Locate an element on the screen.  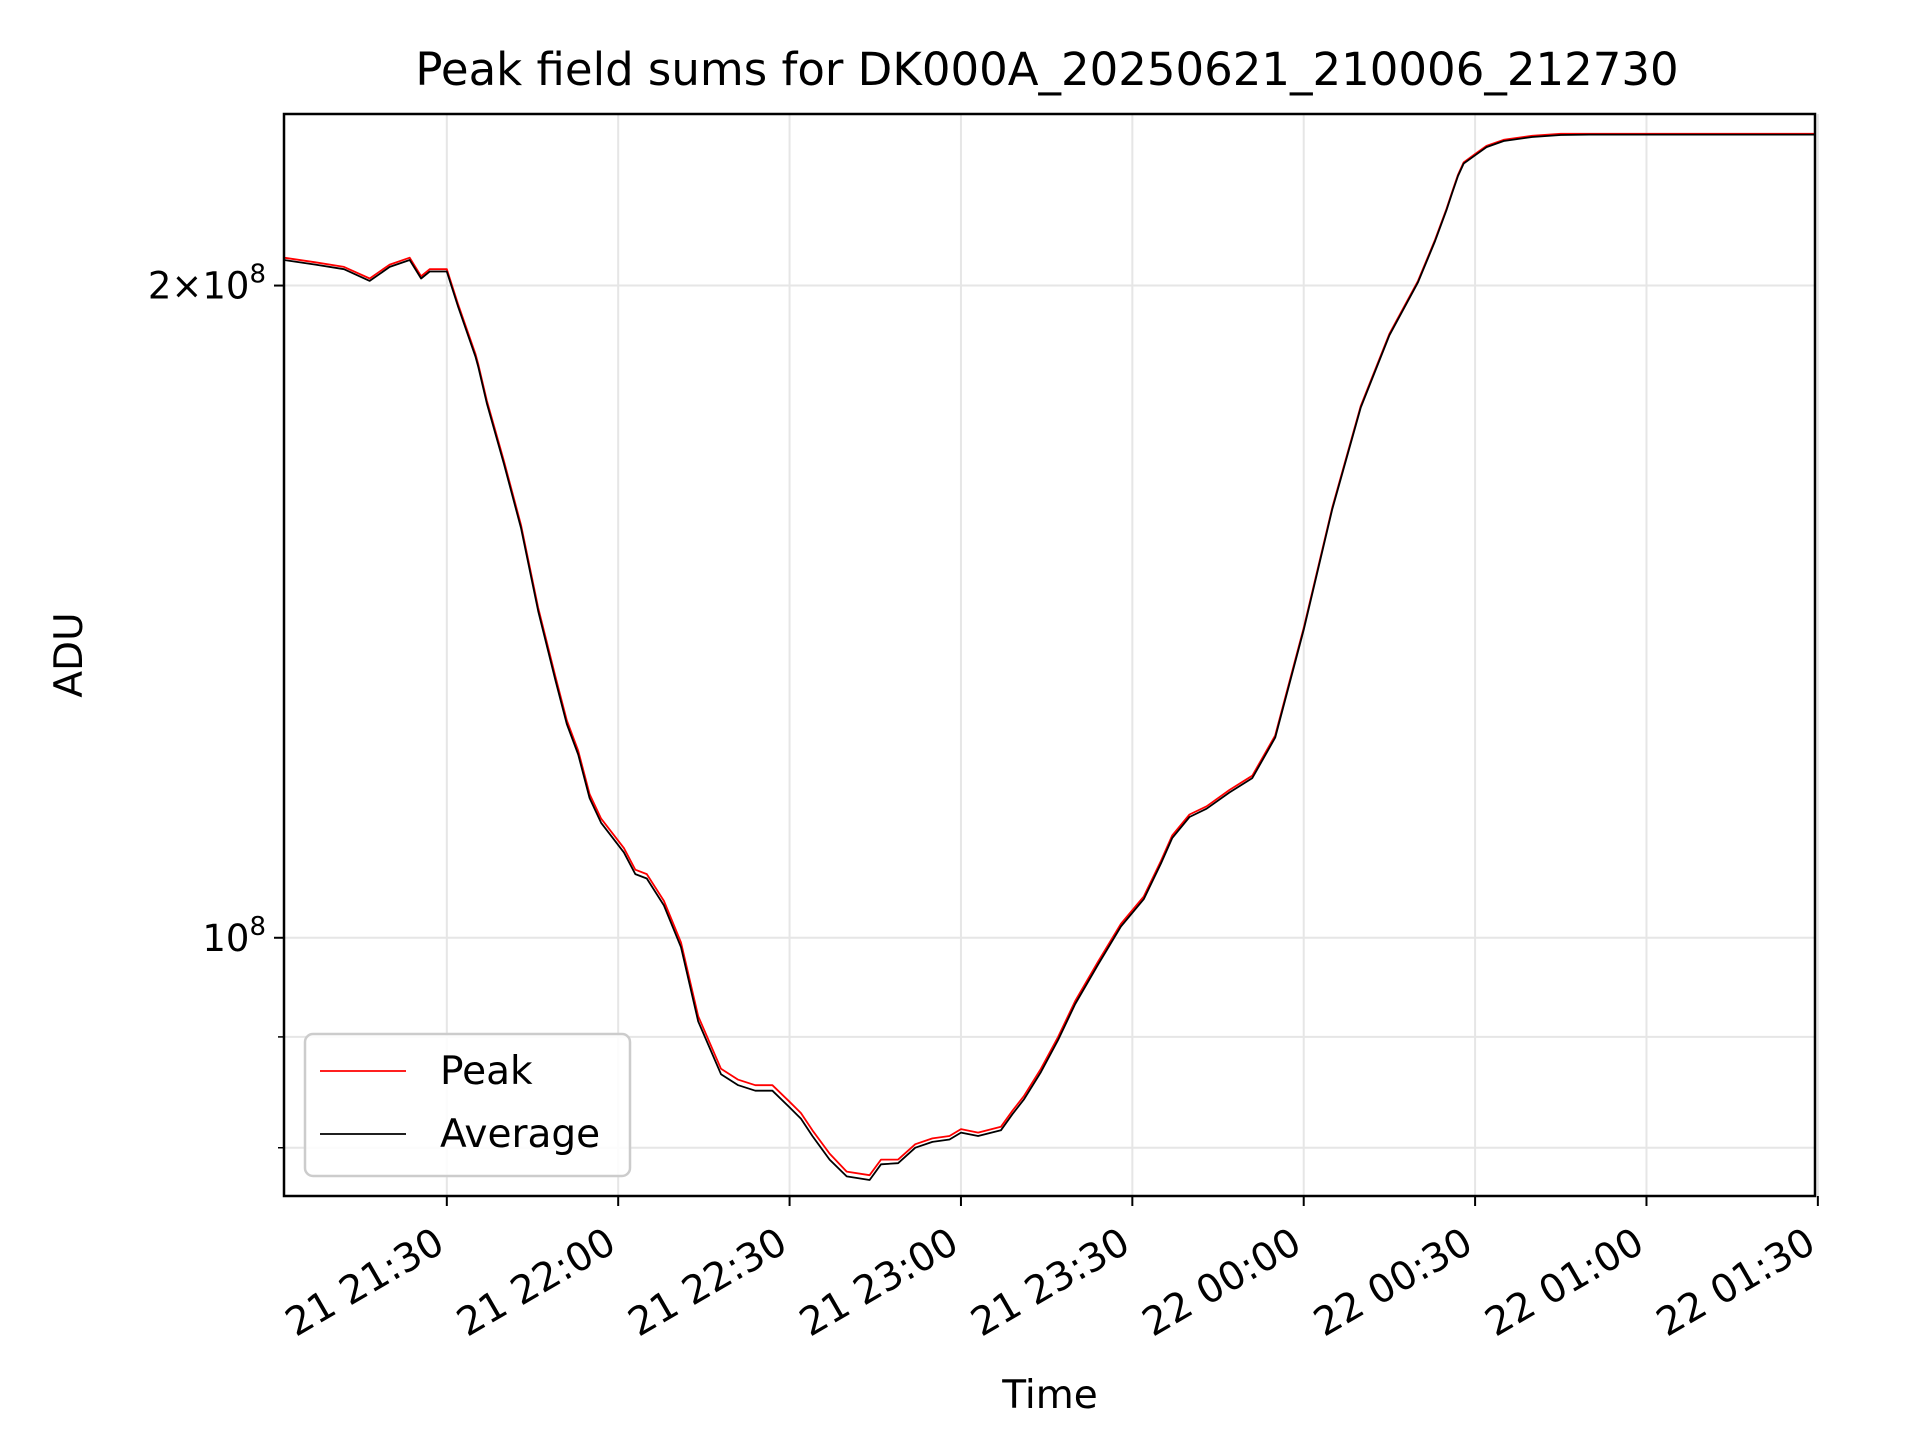
legend-peak-label: Peak is located at coordinates (486, 1071).